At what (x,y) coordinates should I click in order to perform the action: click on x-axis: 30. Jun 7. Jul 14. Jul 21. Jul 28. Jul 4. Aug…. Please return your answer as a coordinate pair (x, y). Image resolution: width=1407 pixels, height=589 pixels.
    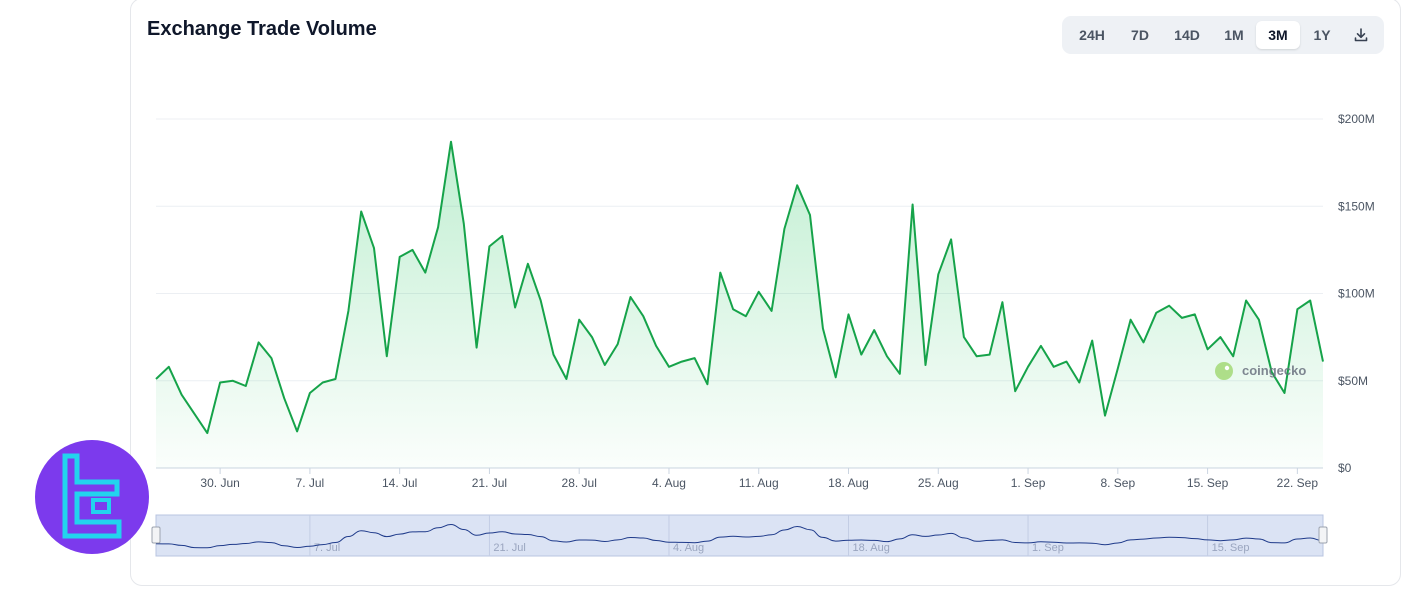
    Looking at the image, I should click on (759, 479).